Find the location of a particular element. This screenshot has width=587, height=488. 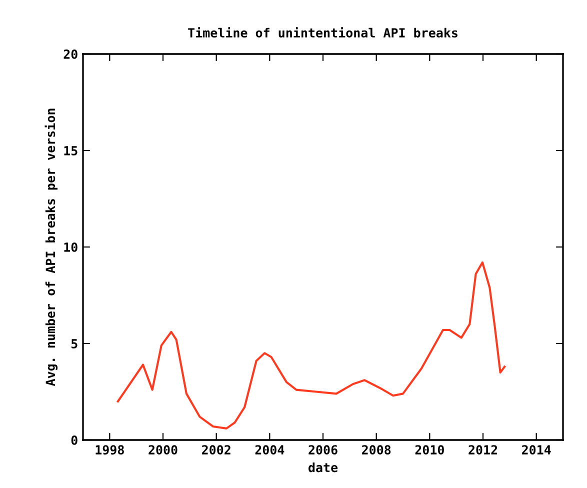

x-axis-title: date is located at coordinates (323, 467).